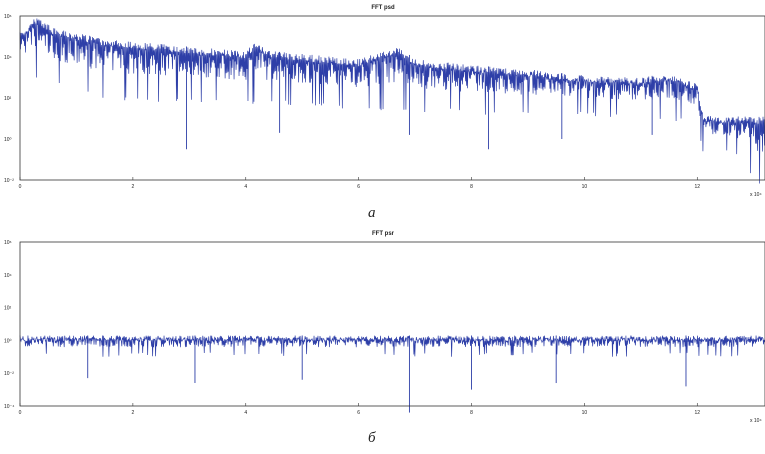 This screenshot has width=765, height=454. Describe the element at coordinates (383, 8) in the screenshot. I see `chart-title: FFT psd` at that location.